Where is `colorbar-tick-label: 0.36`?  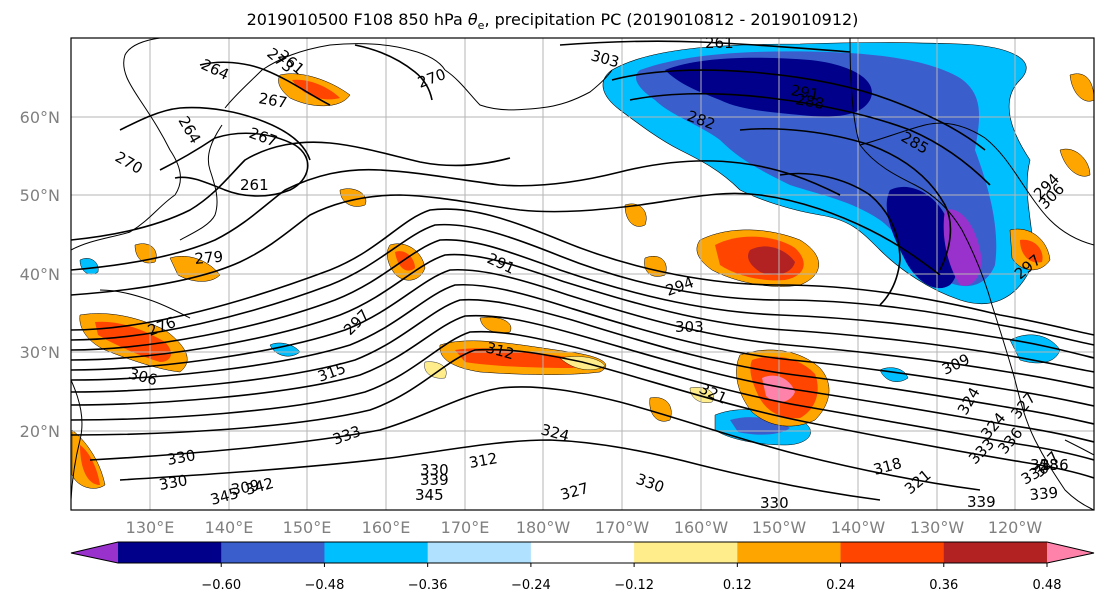 colorbar-tick-label: 0.36 is located at coordinates (943, 585).